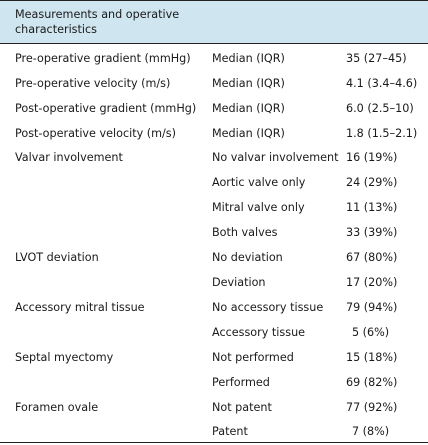 The image size is (428, 445). What do you see at coordinates (380, 108) in the screenshot?
I see `value-cell: 6.0 (2.5–10)` at bounding box center [380, 108].